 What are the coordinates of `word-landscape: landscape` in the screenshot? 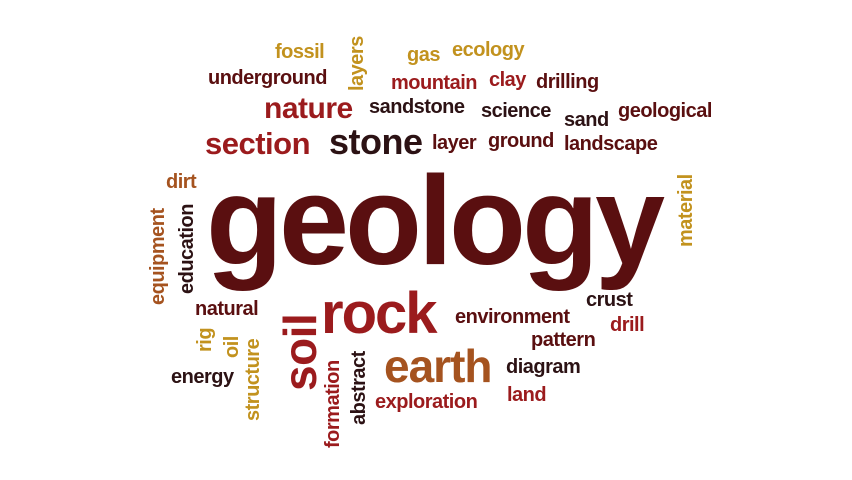 It's located at (611, 144).